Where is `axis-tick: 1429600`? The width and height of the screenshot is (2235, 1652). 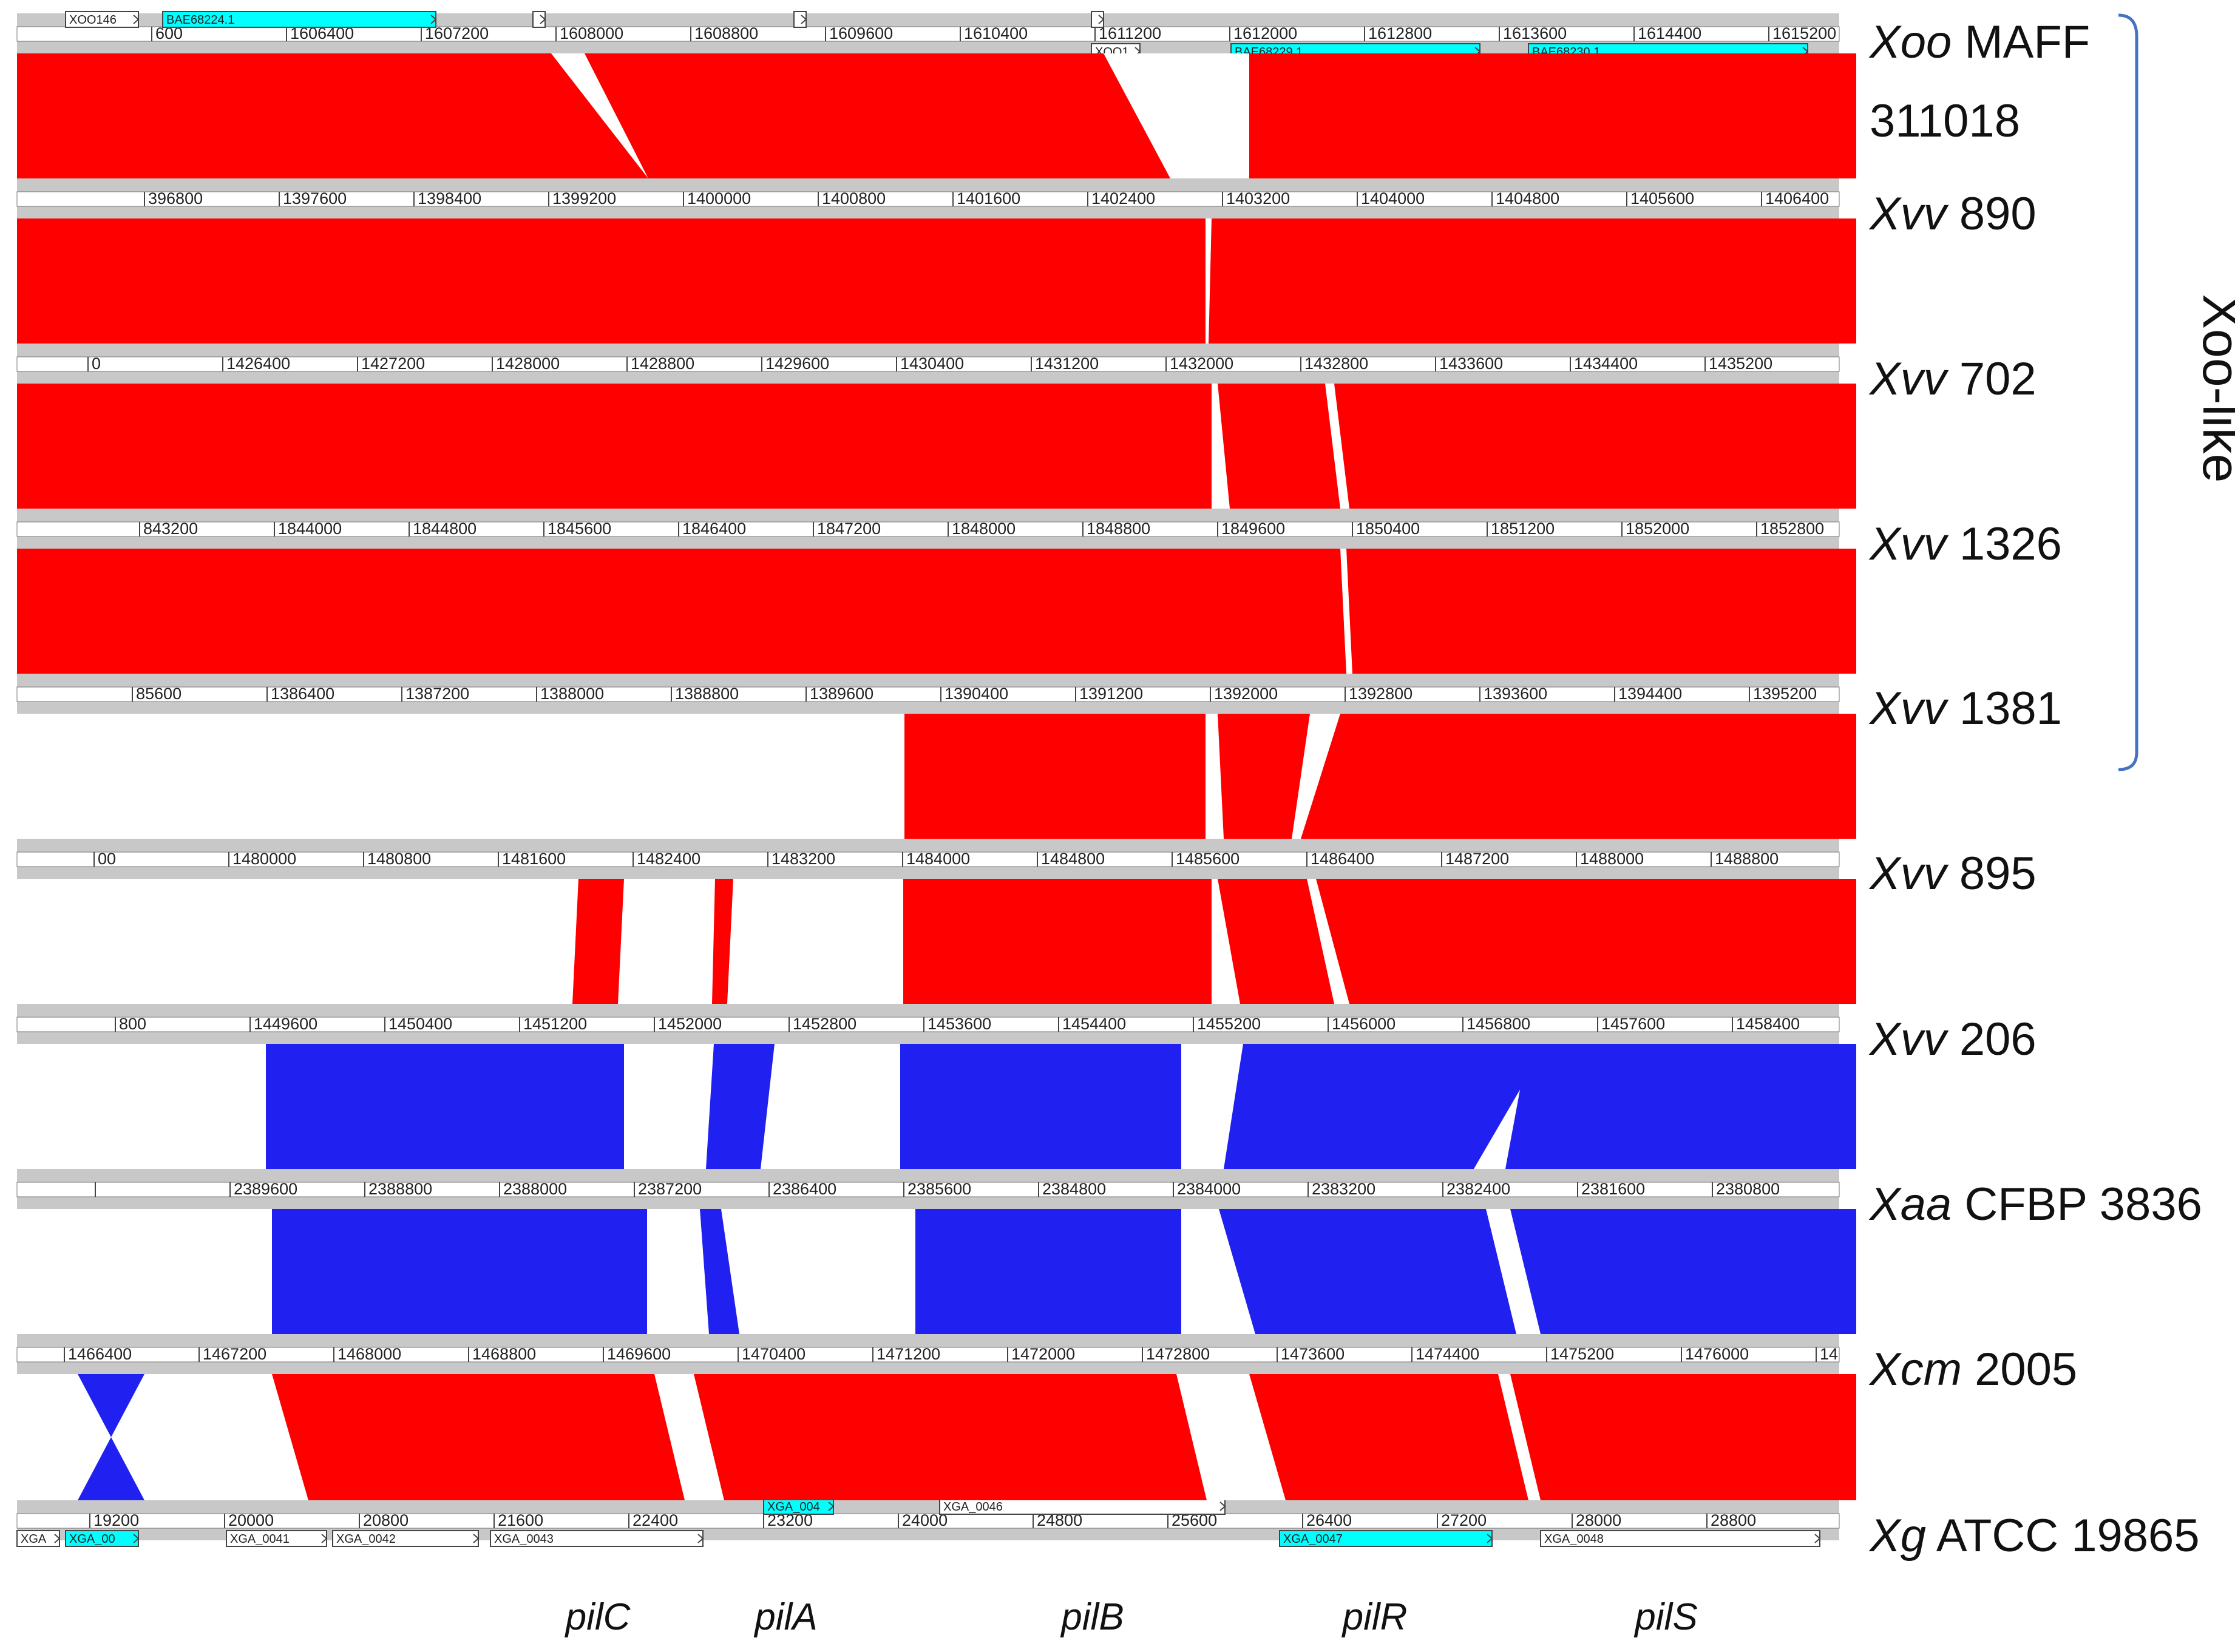 axis-tick: 1429600 is located at coordinates (795, 364).